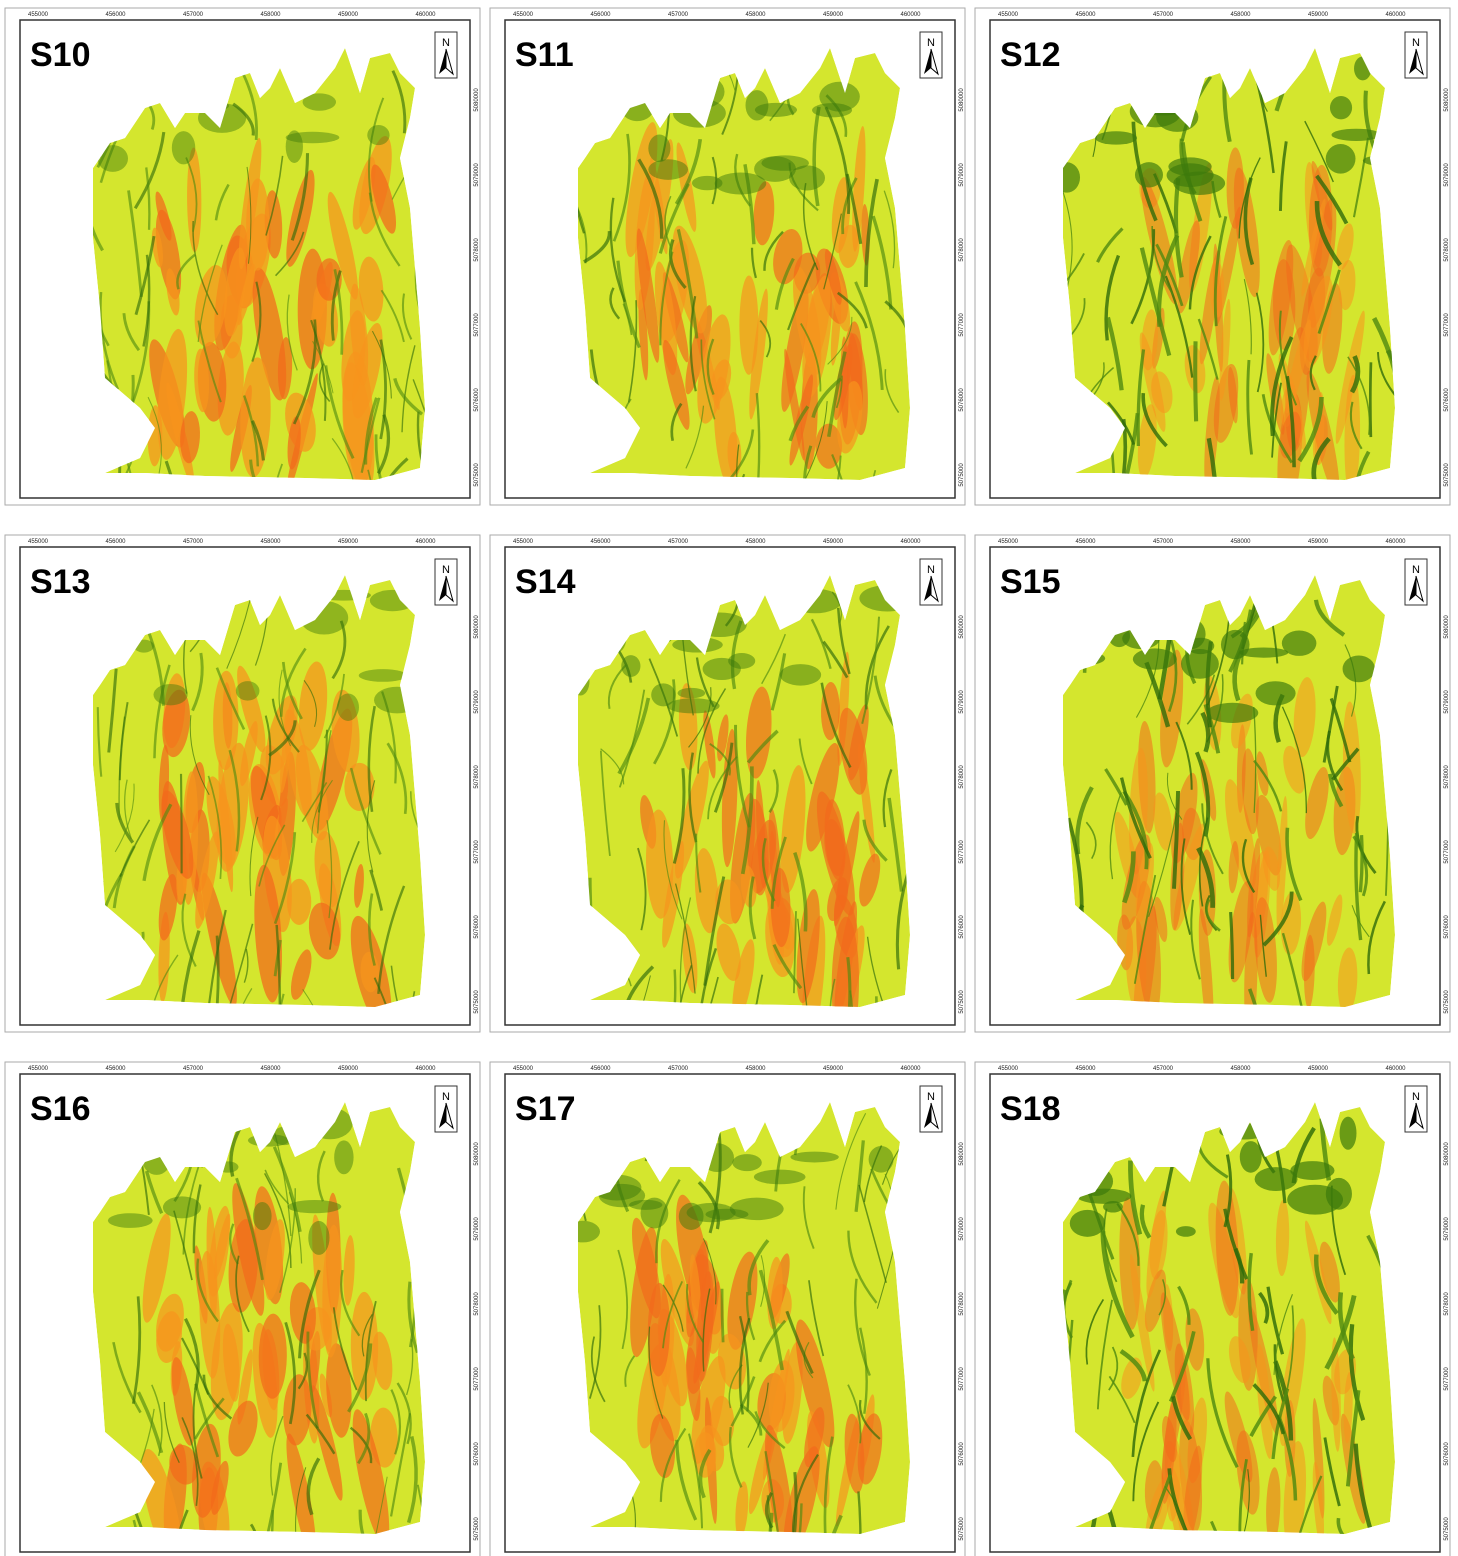 Image resolution: width=1458 pixels, height=1556 pixels. Describe the element at coordinates (425, 1069) in the screenshot. I see `x-coordinate-label: 460000` at that location.